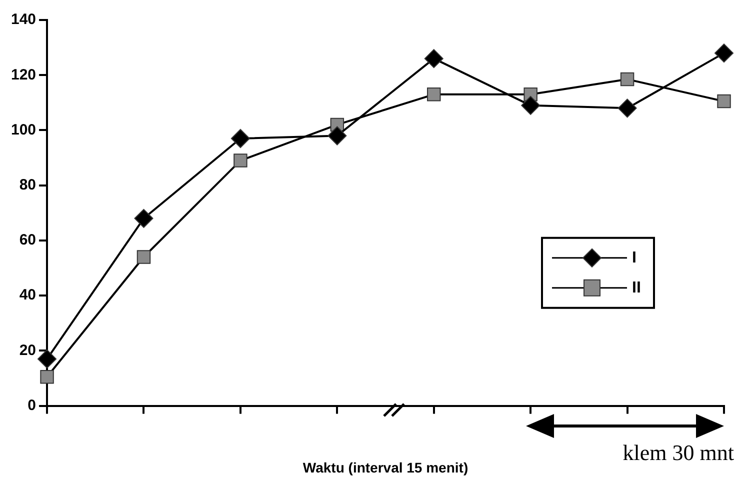 The height and width of the screenshot is (489, 742). What do you see at coordinates (636, 287) in the screenshot?
I see `legend-label: II` at bounding box center [636, 287].